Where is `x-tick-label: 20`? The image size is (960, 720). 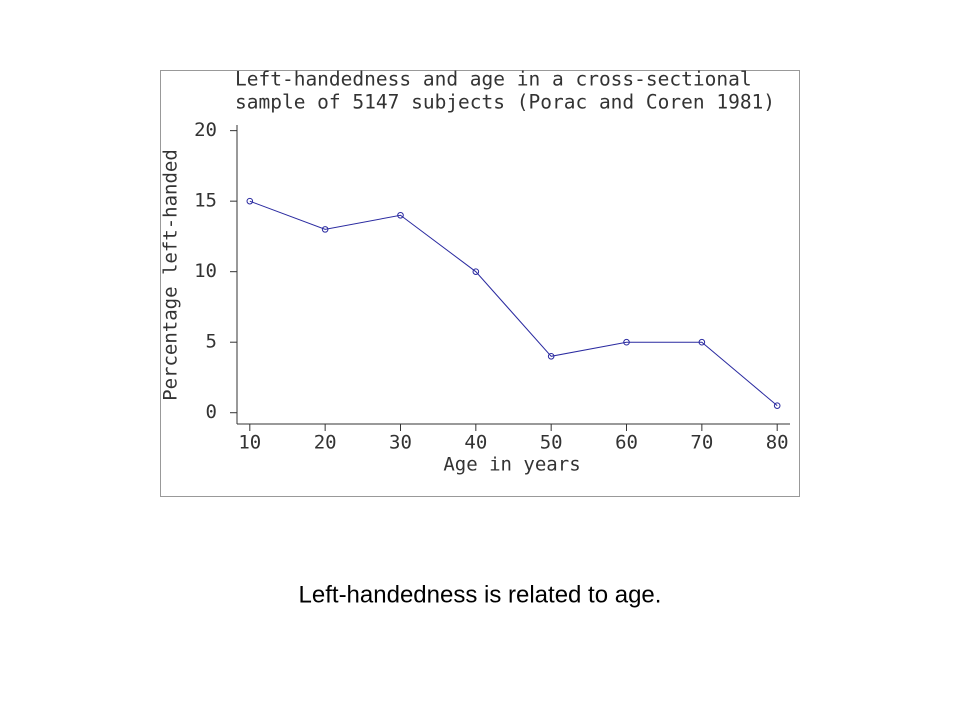 x-tick-label: 20 is located at coordinates (325, 443).